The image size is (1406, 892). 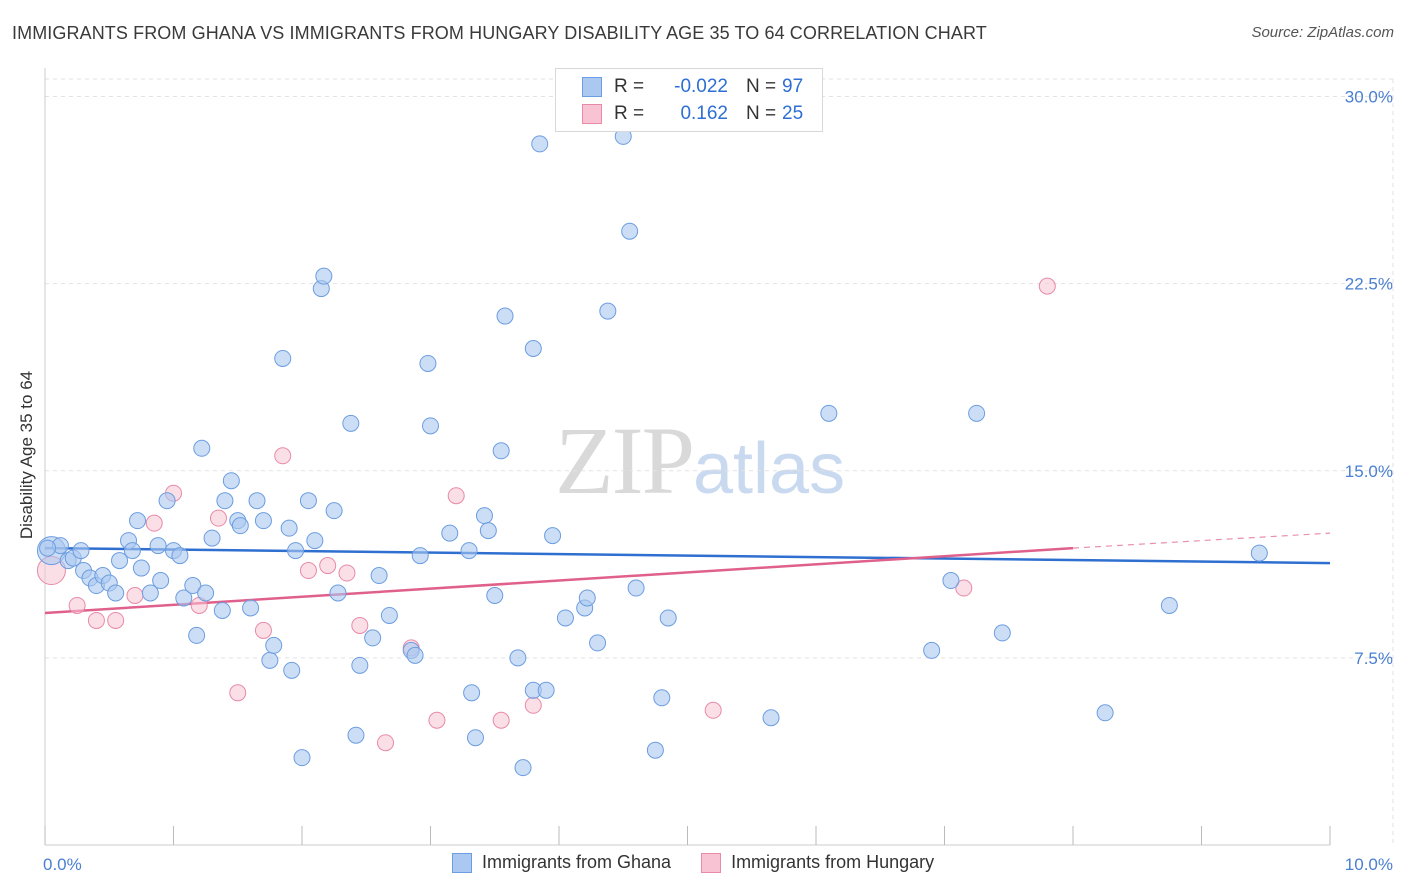 I want to click on hungary-trend-line, so click(x=559, y=580).